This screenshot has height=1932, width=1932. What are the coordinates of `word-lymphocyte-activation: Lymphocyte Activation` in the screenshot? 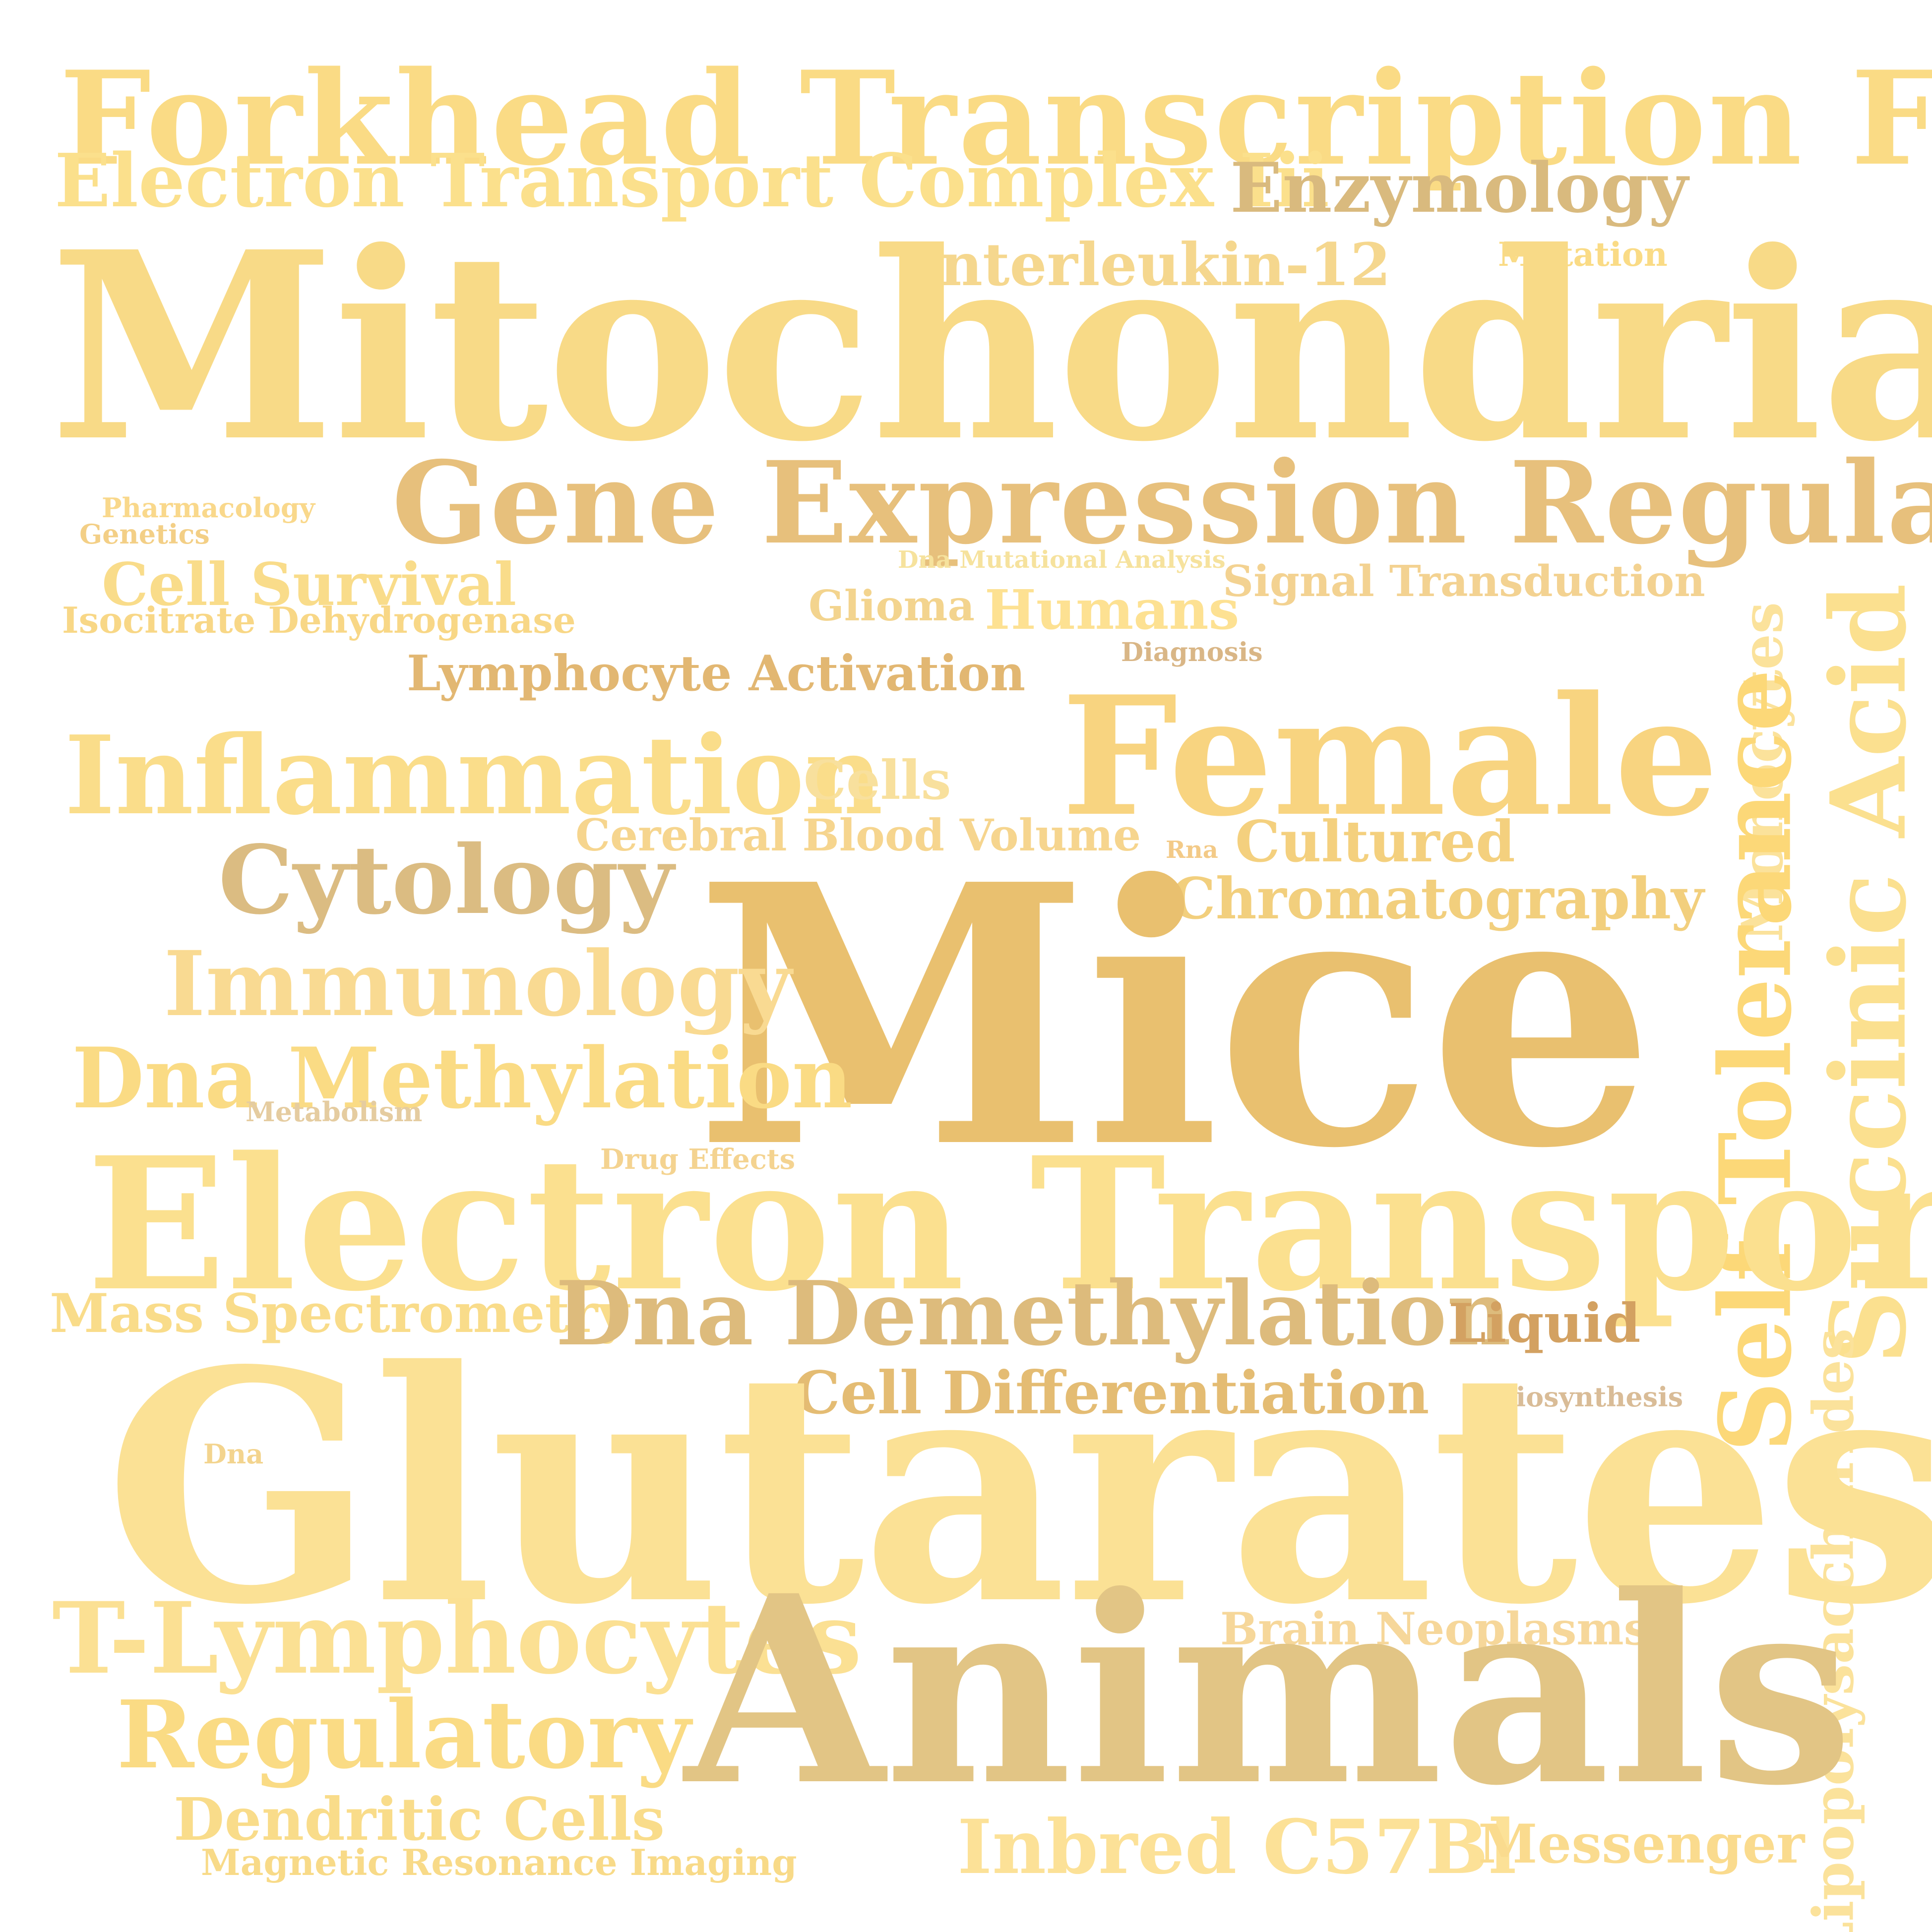 It's located at (716, 673).